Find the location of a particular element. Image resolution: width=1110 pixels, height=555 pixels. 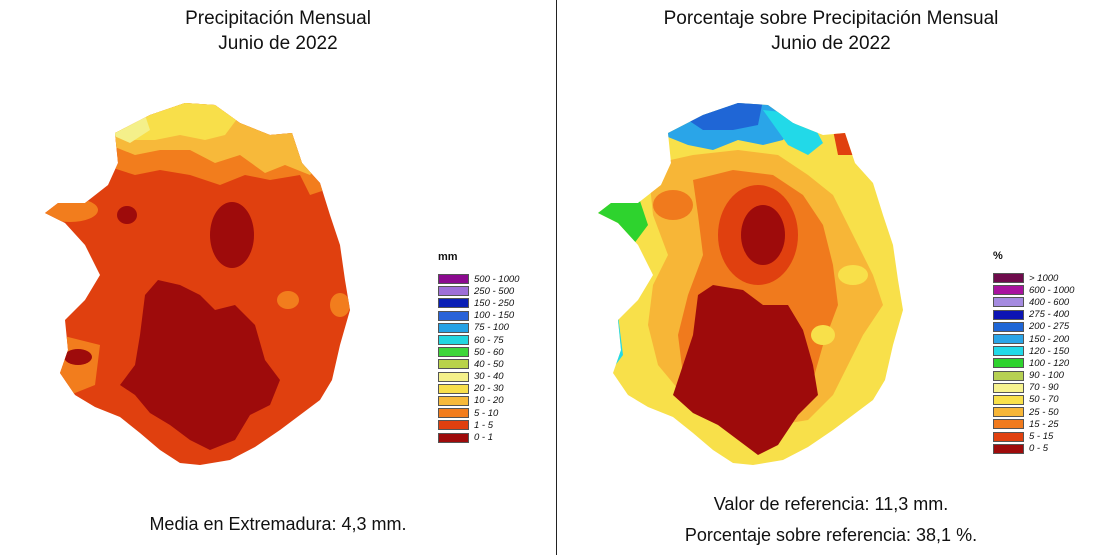

right-legend-row: 150 - 200 is located at coordinates (1033, 339).